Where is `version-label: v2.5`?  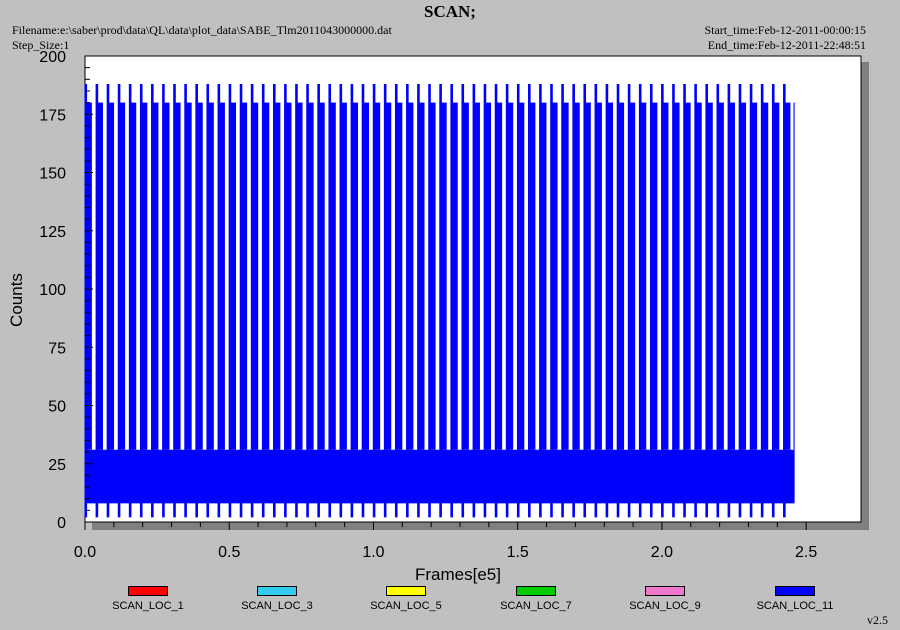 version-label: v2.5 is located at coordinates (877, 620).